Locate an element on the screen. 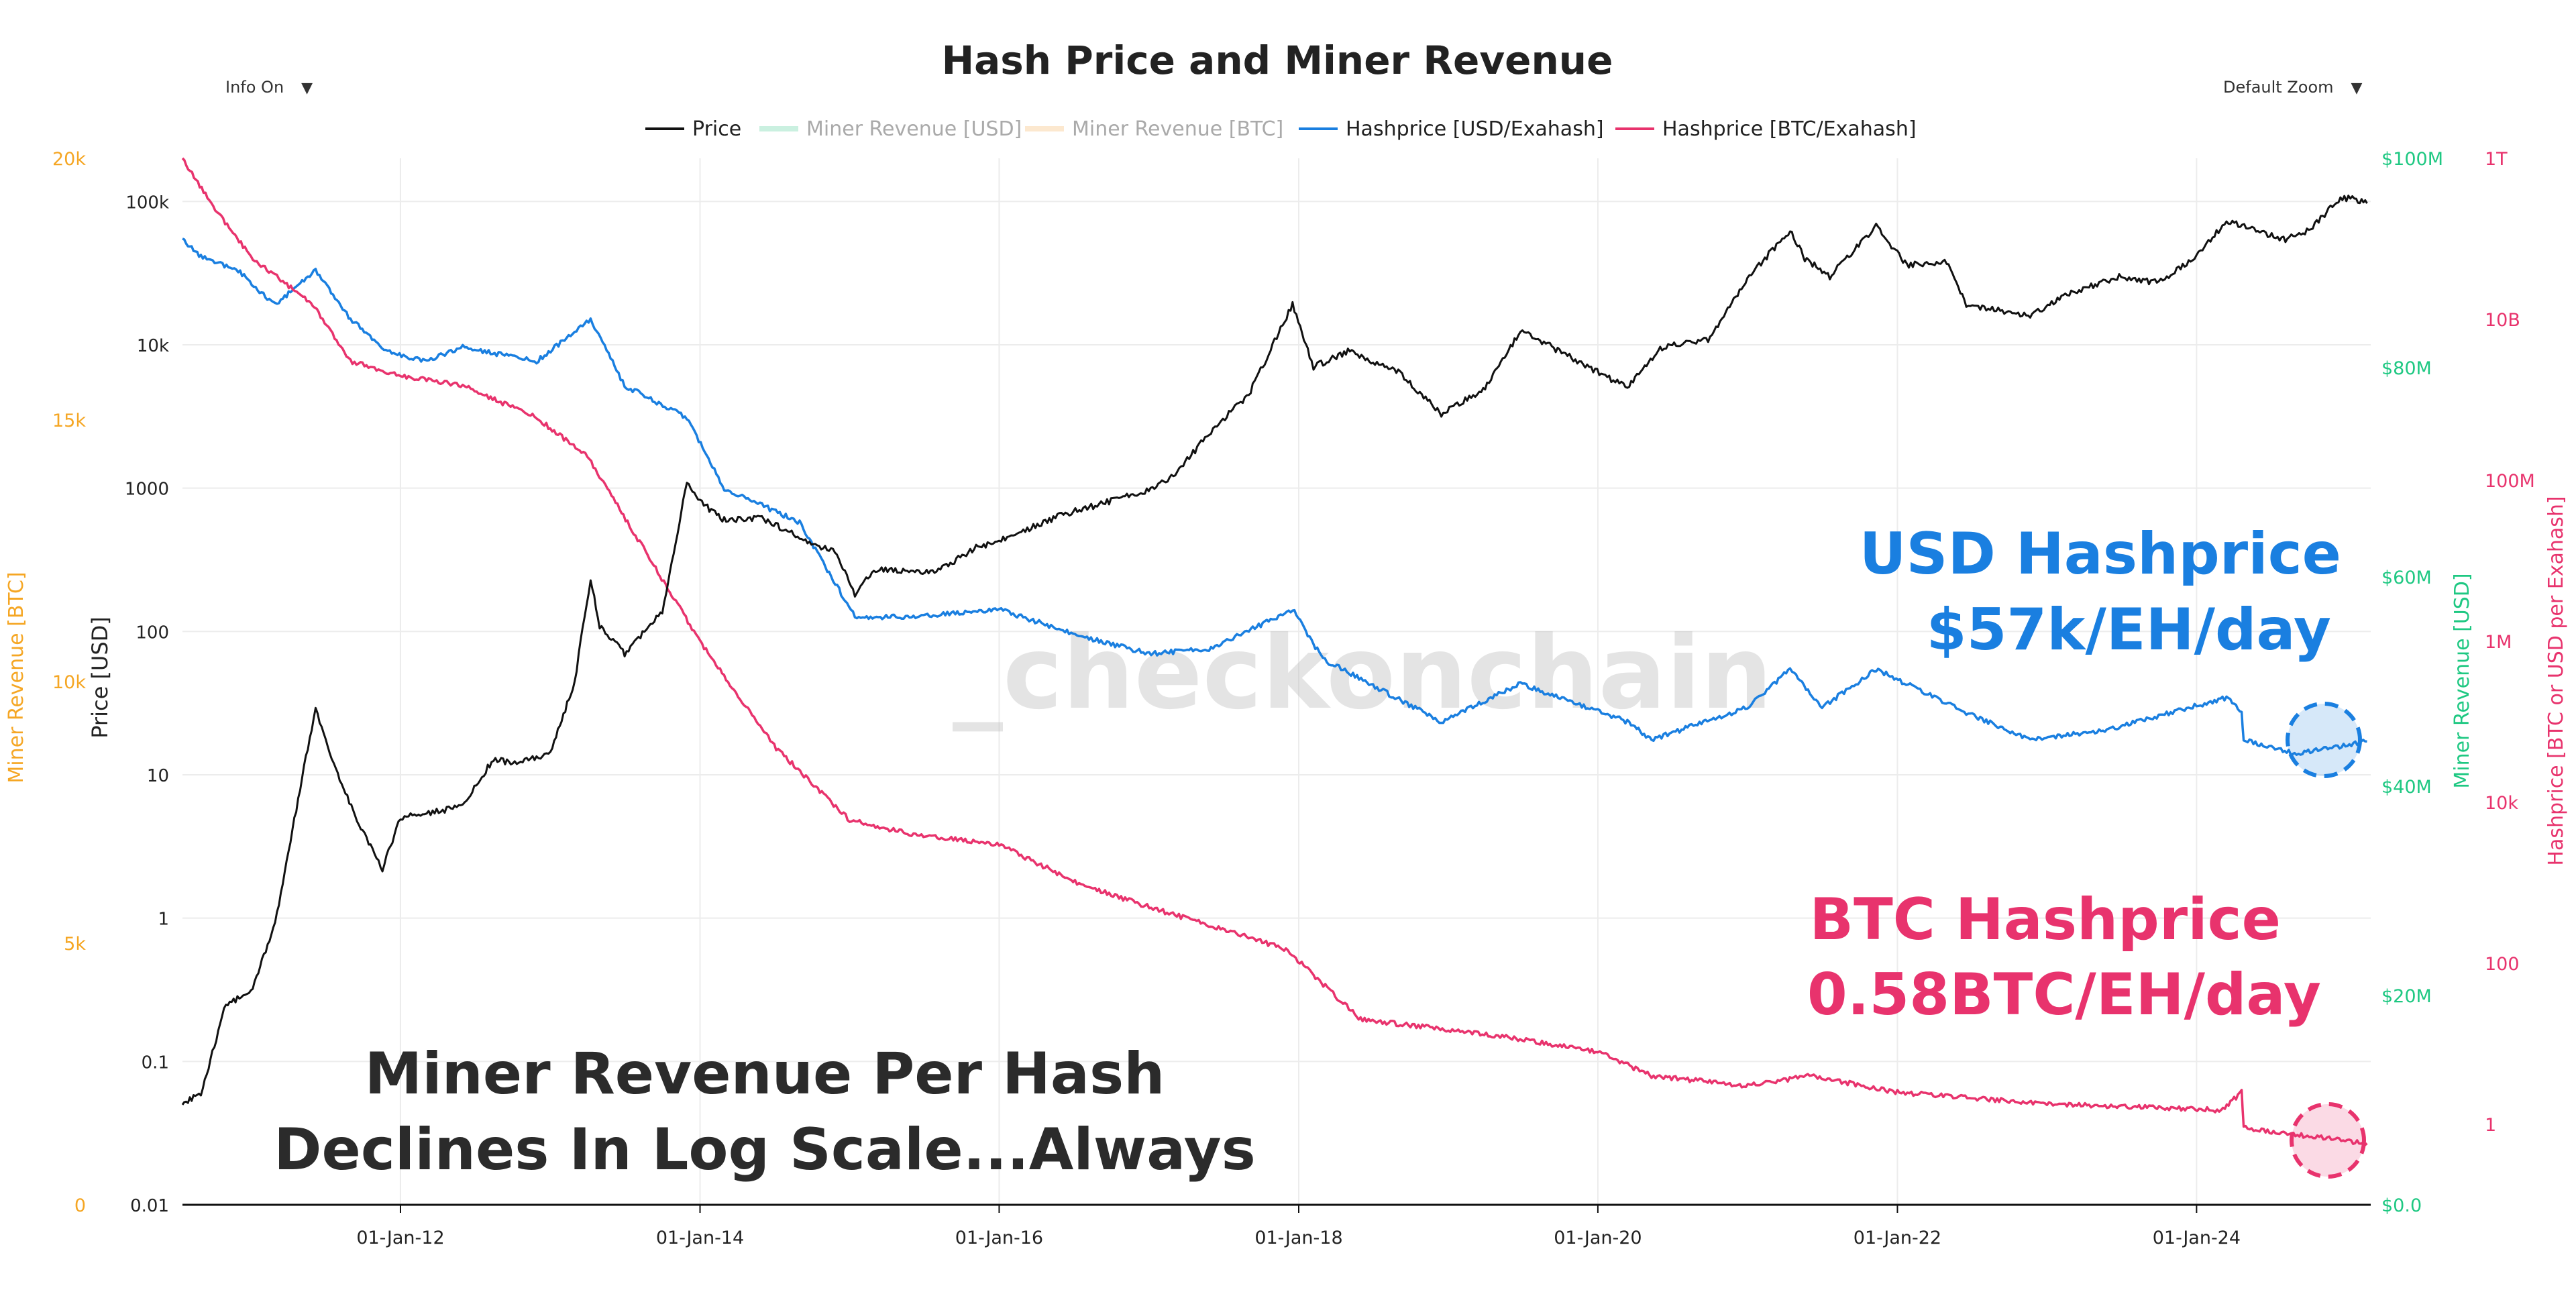 This screenshot has height=1292, width=2576. hashprice-tick-label: 10k is located at coordinates (2501, 803).